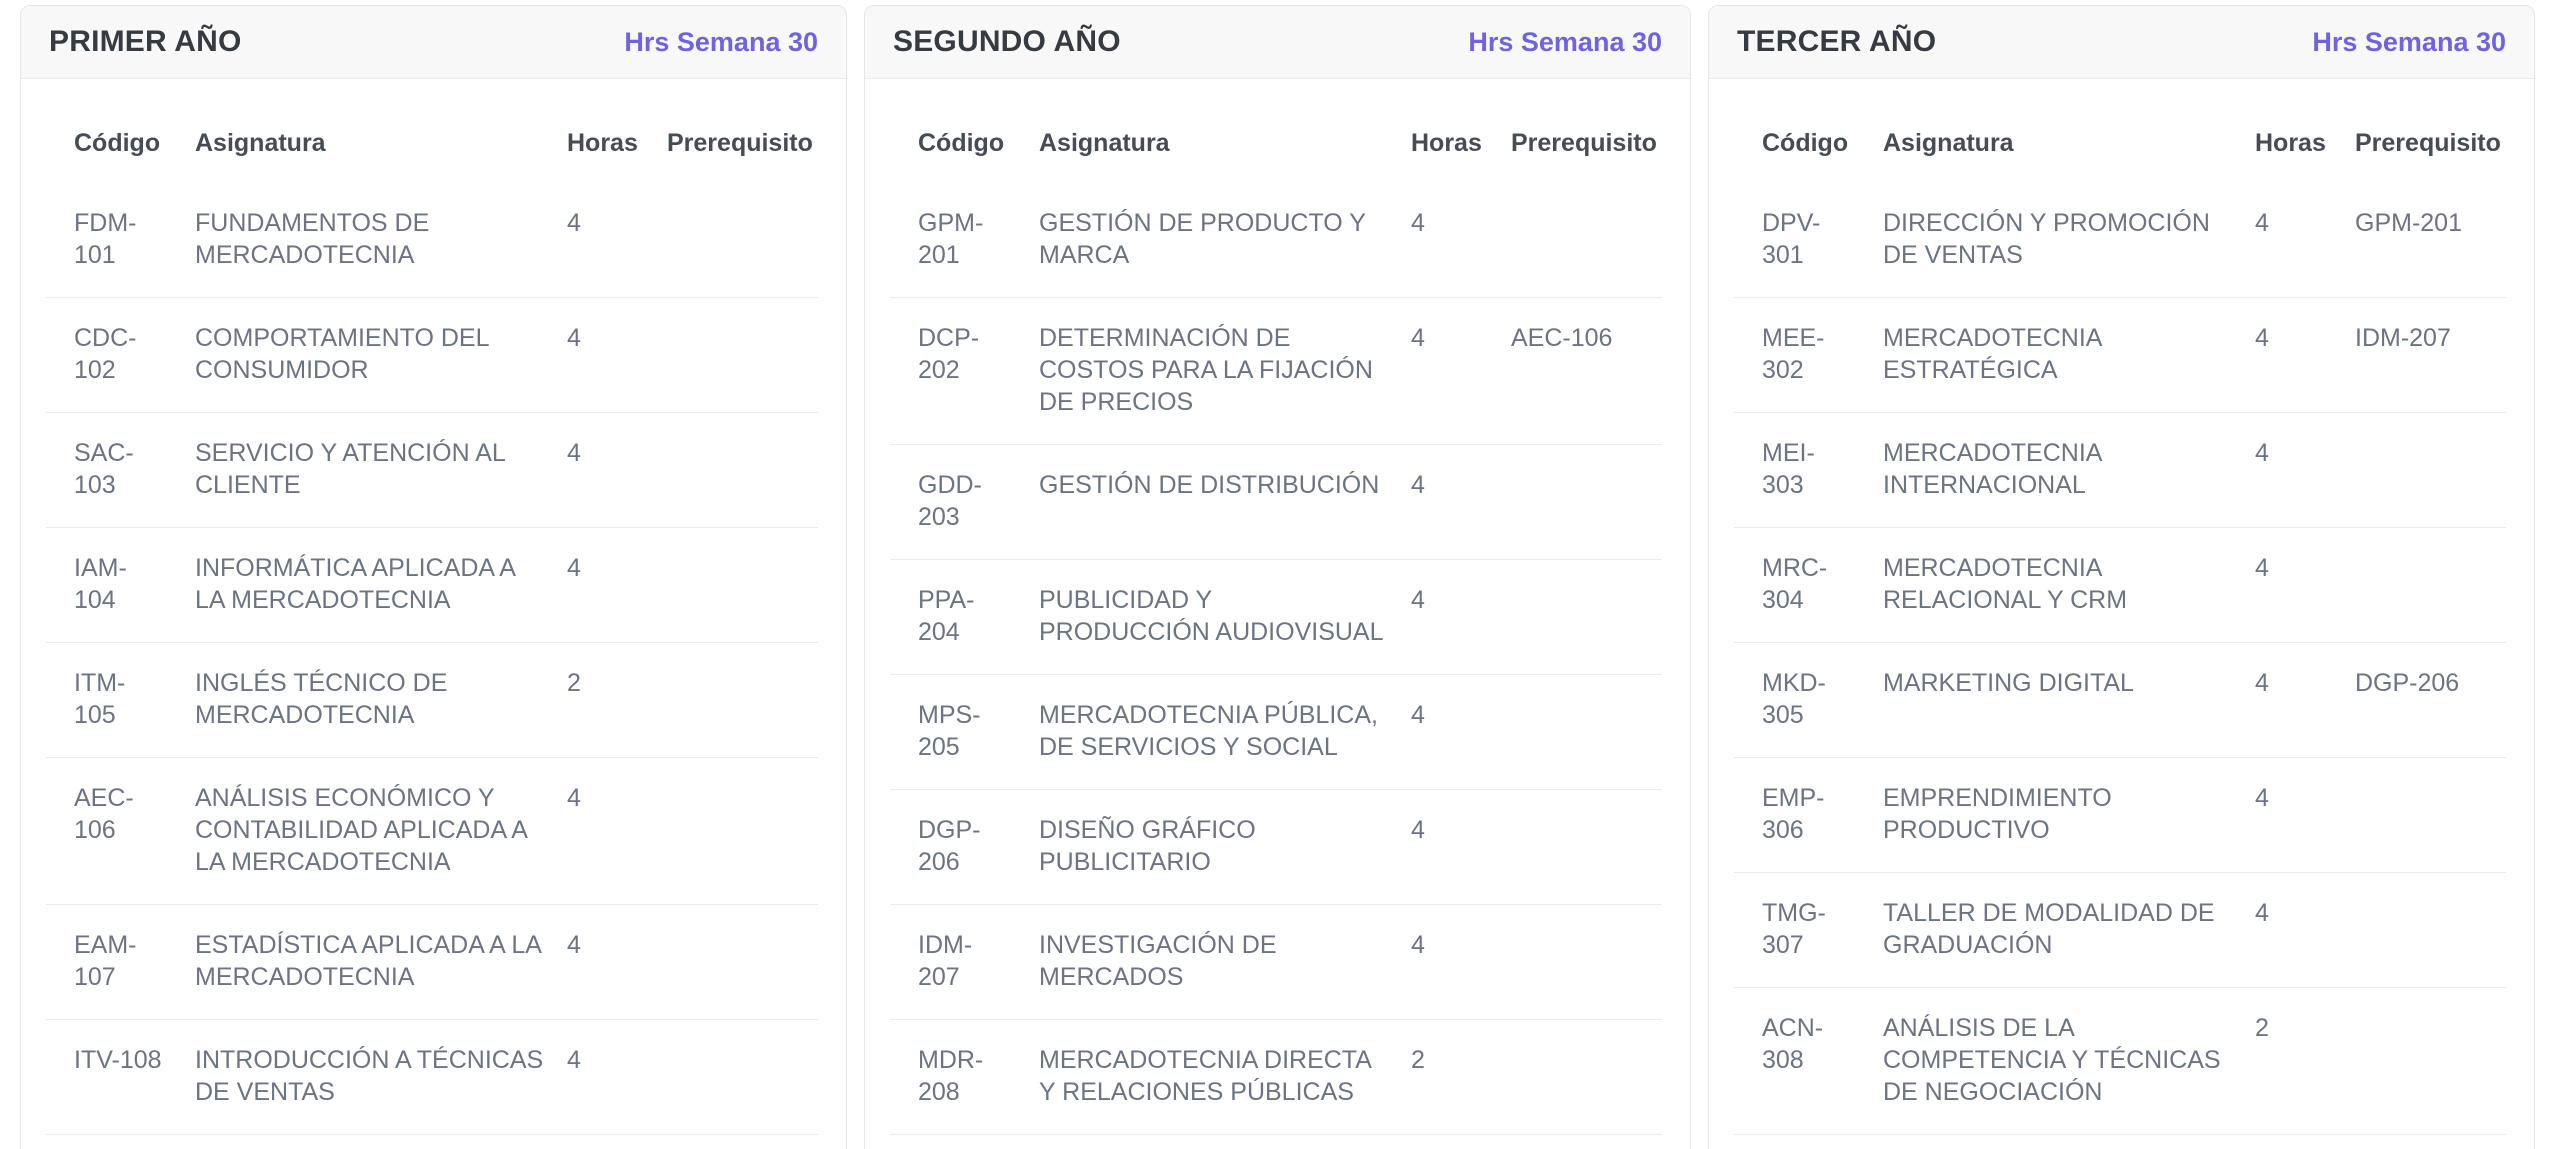 This screenshot has width=2564, height=1149. I want to click on course-name-cell: INGLÉS TÉCNICO DE MERCADOTECNIA, so click(381, 700).